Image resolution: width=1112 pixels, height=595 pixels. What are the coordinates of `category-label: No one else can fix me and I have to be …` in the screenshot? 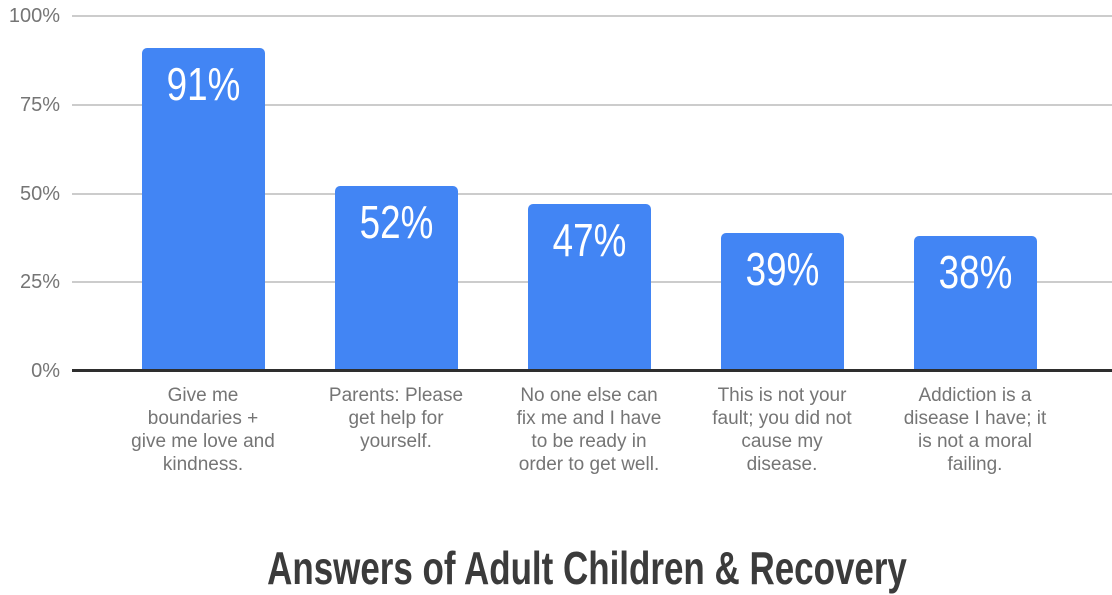 It's located at (589, 430).